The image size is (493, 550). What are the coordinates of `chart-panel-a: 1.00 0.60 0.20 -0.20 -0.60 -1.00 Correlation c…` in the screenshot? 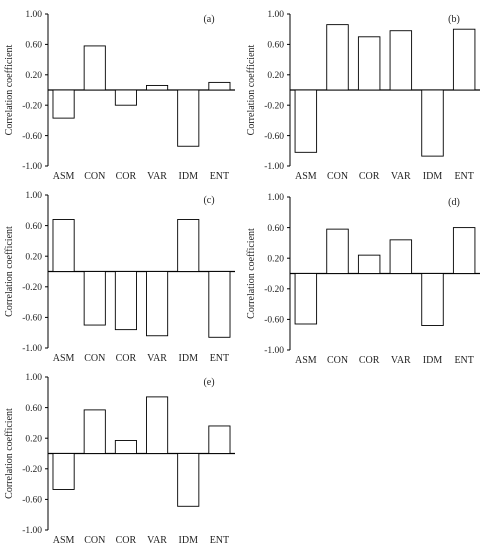 It's located at (119, 96).